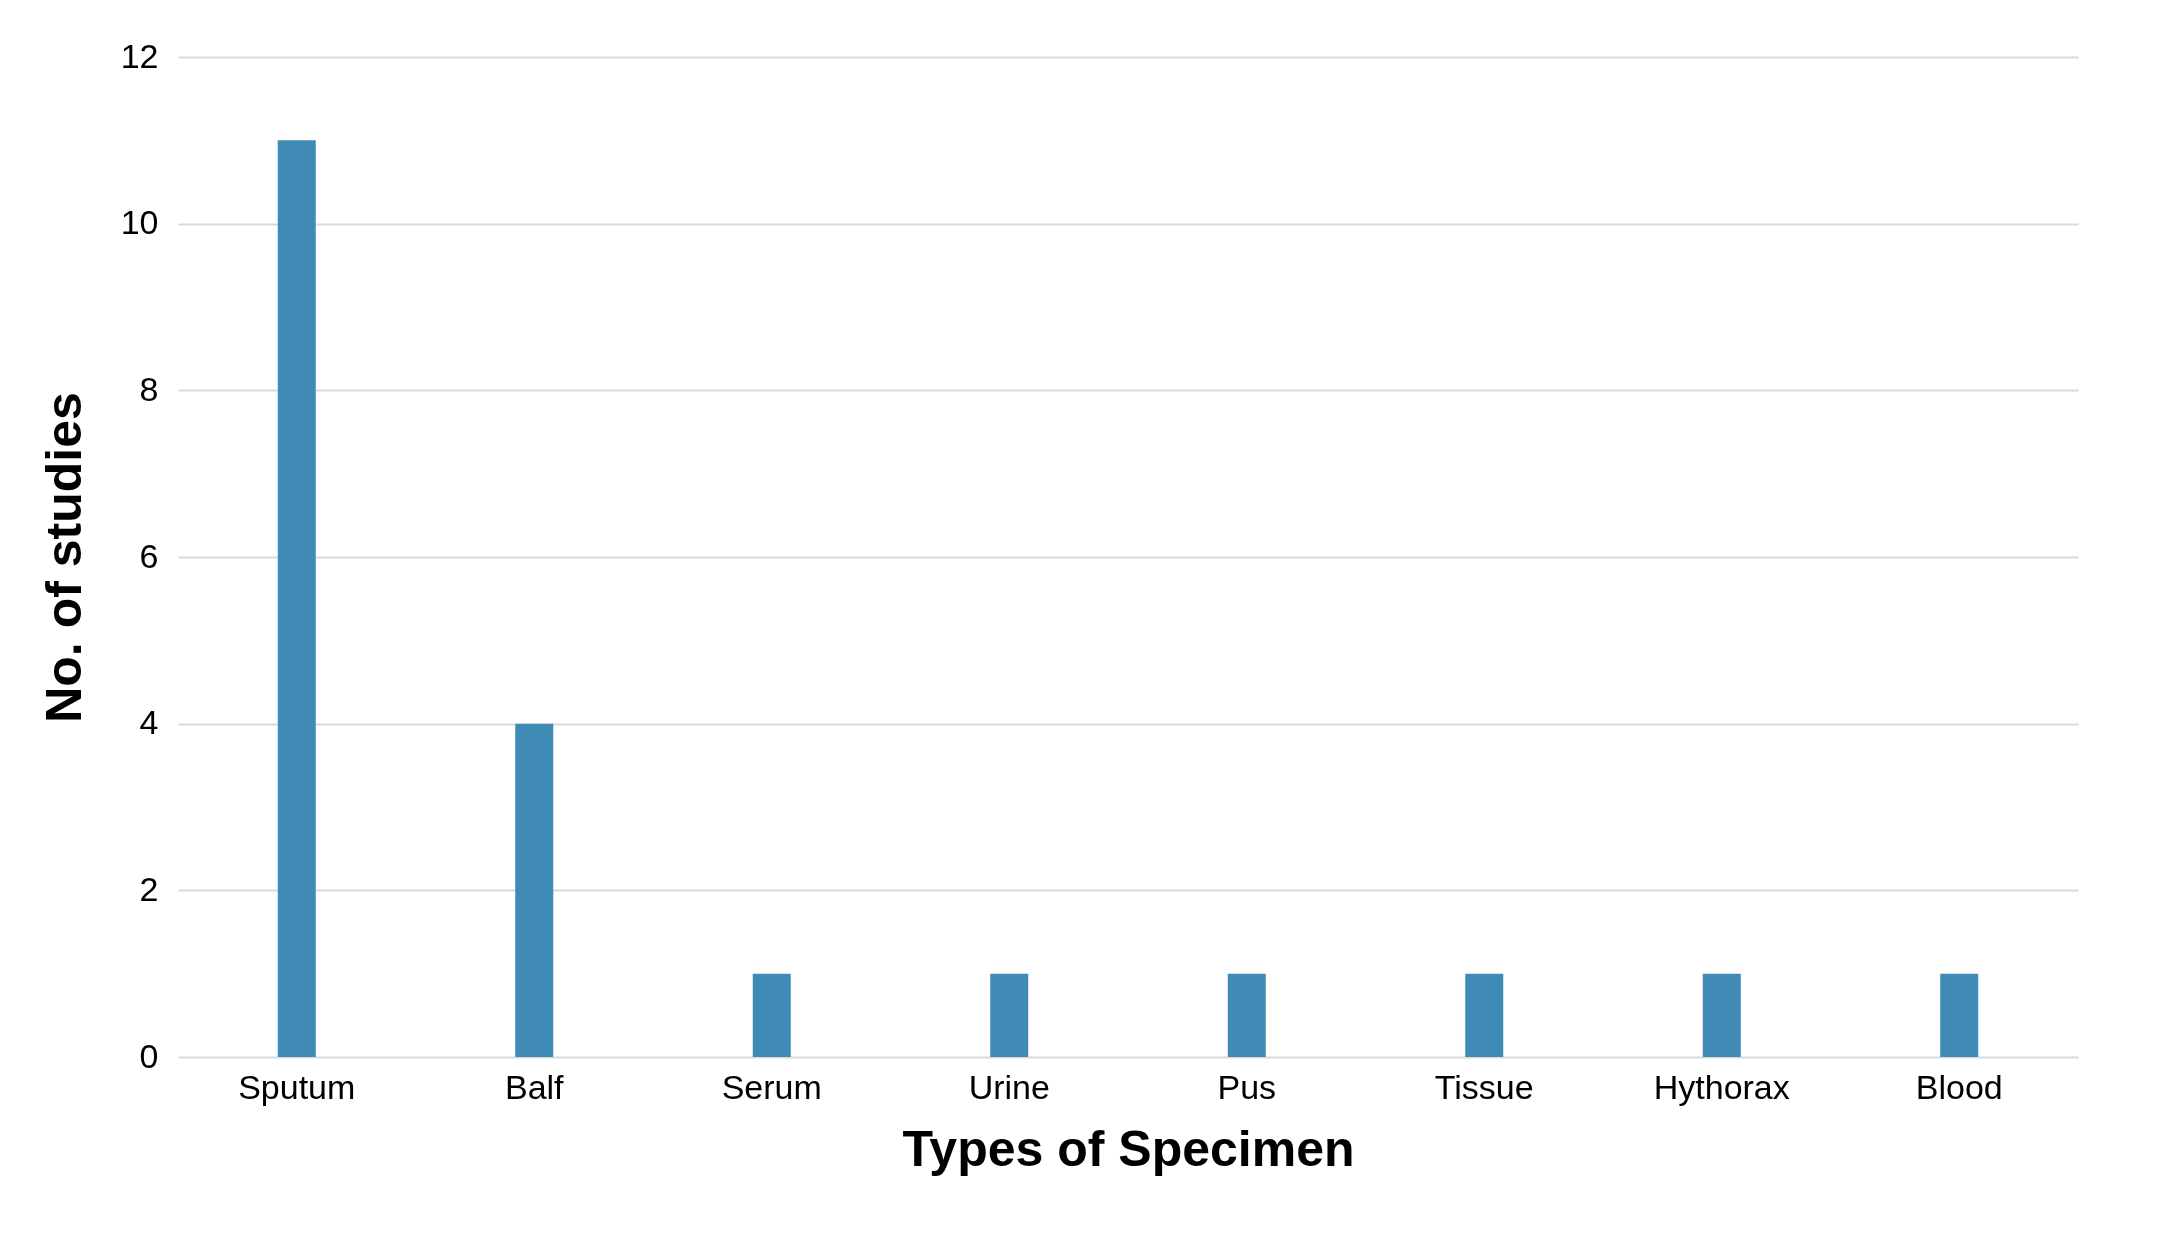 Image resolution: width=2169 pixels, height=1247 pixels. What do you see at coordinates (1484, 1086) in the screenshot?
I see `x-tick-label: Tissue` at bounding box center [1484, 1086].